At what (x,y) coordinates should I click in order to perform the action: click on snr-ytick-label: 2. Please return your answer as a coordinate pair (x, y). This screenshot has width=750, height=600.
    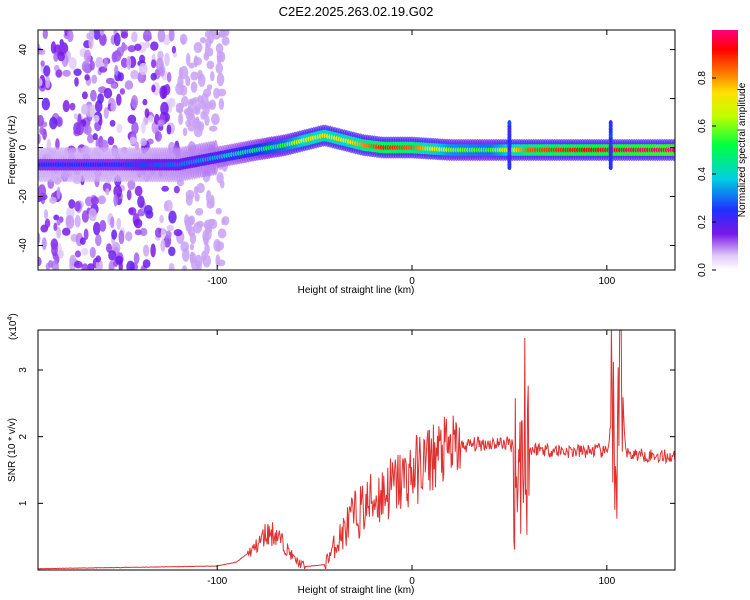
    Looking at the image, I should click on (23, 436).